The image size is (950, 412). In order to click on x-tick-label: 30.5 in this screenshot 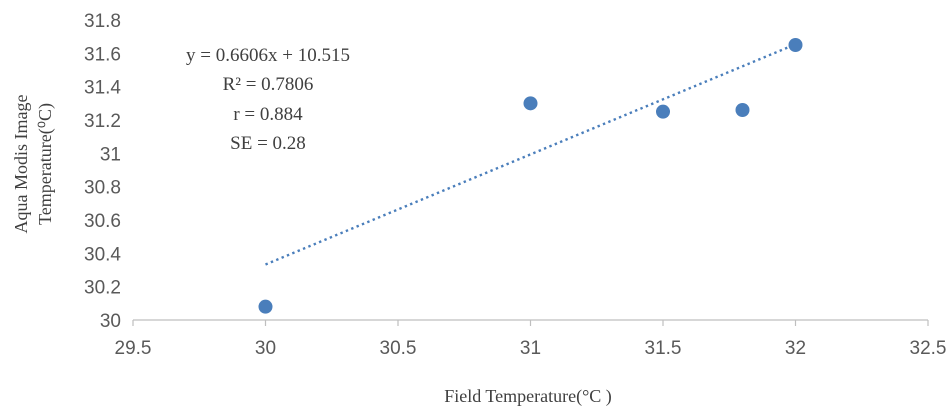, I will do `click(398, 348)`.